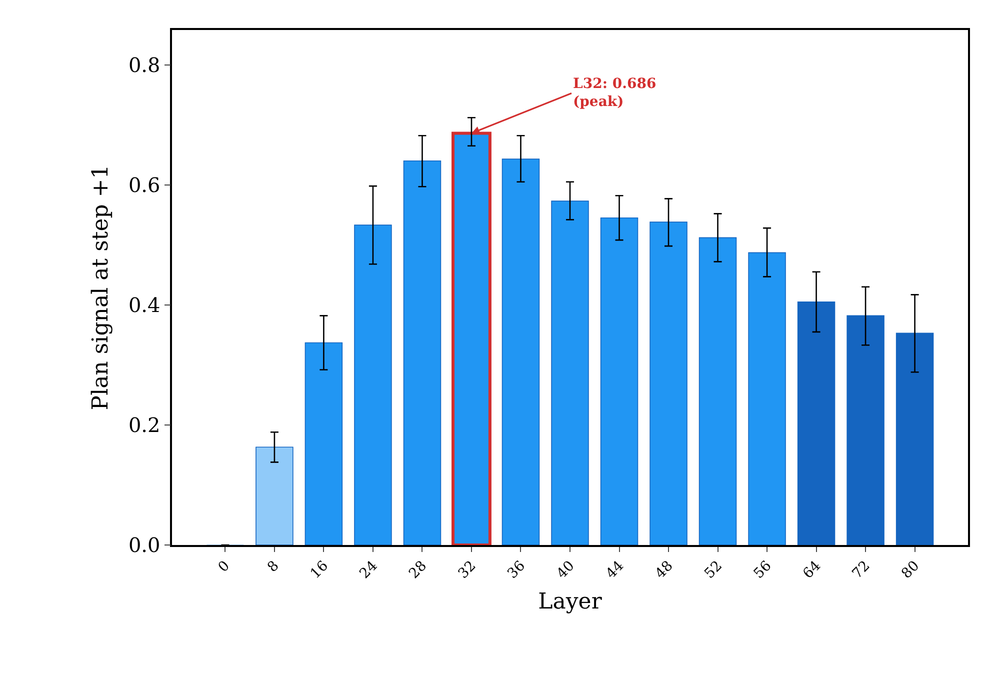 The height and width of the screenshot is (697, 998). Describe the element at coordinates (273, 567) in the screenshot. I see `x-tick-label: 8` at that location.